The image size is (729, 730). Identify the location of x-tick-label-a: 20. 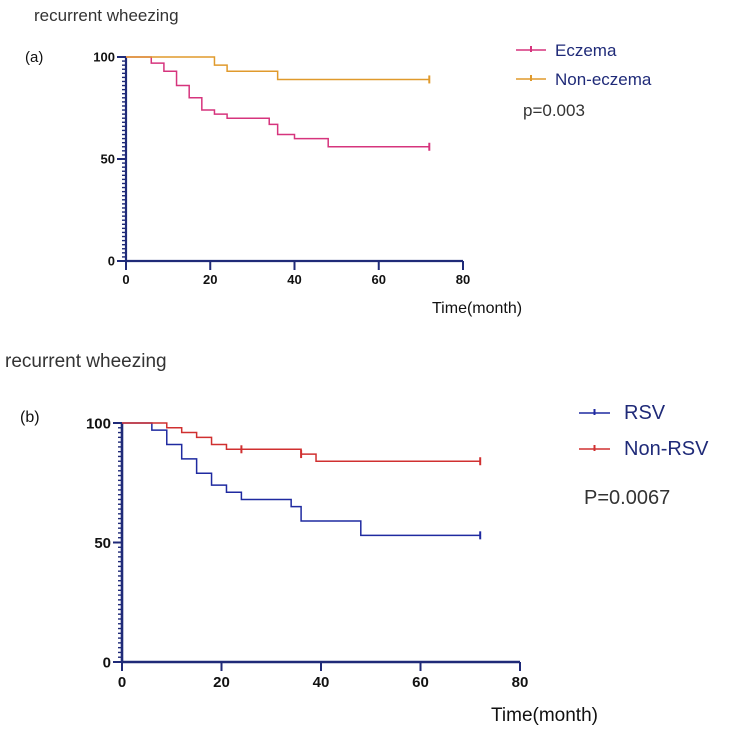
(210, 279).